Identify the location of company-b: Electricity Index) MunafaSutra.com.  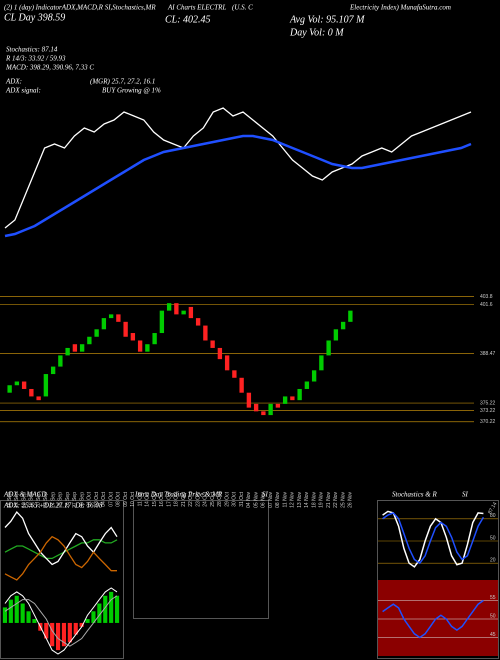
(400, 8).